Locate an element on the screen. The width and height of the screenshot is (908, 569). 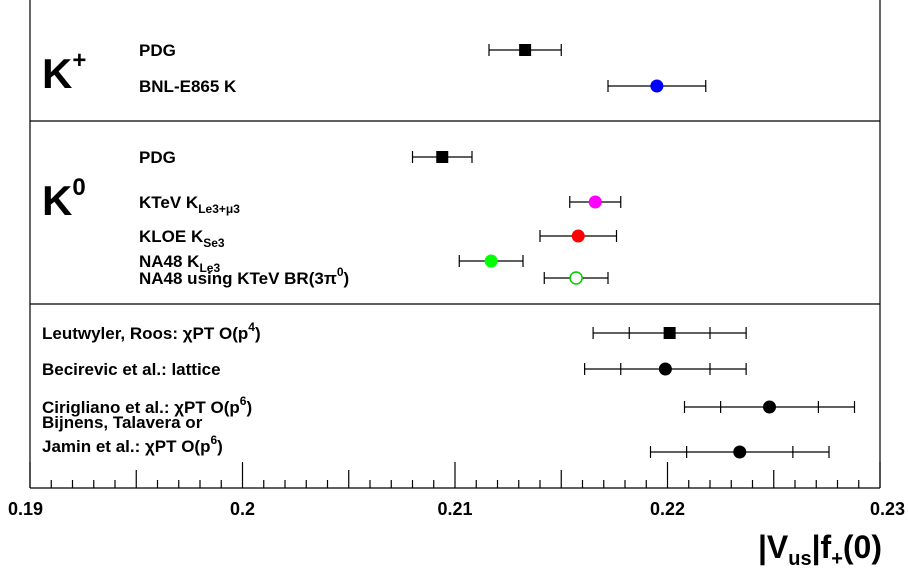
point-label: BNL-E865 K is located at coordinates (188, 86).